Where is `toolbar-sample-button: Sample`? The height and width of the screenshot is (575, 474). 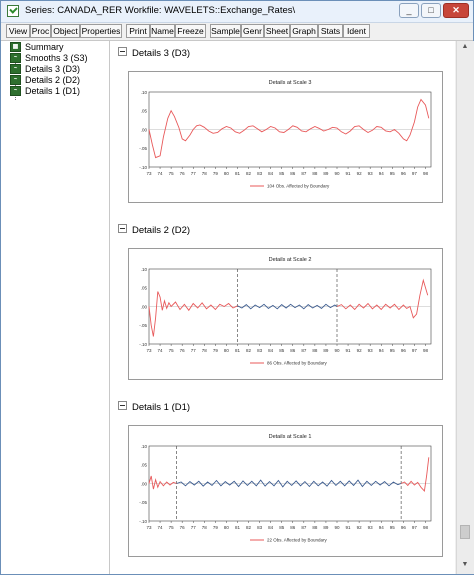 toolbar-sample-button: Sample is located at coordinates (225, 31).